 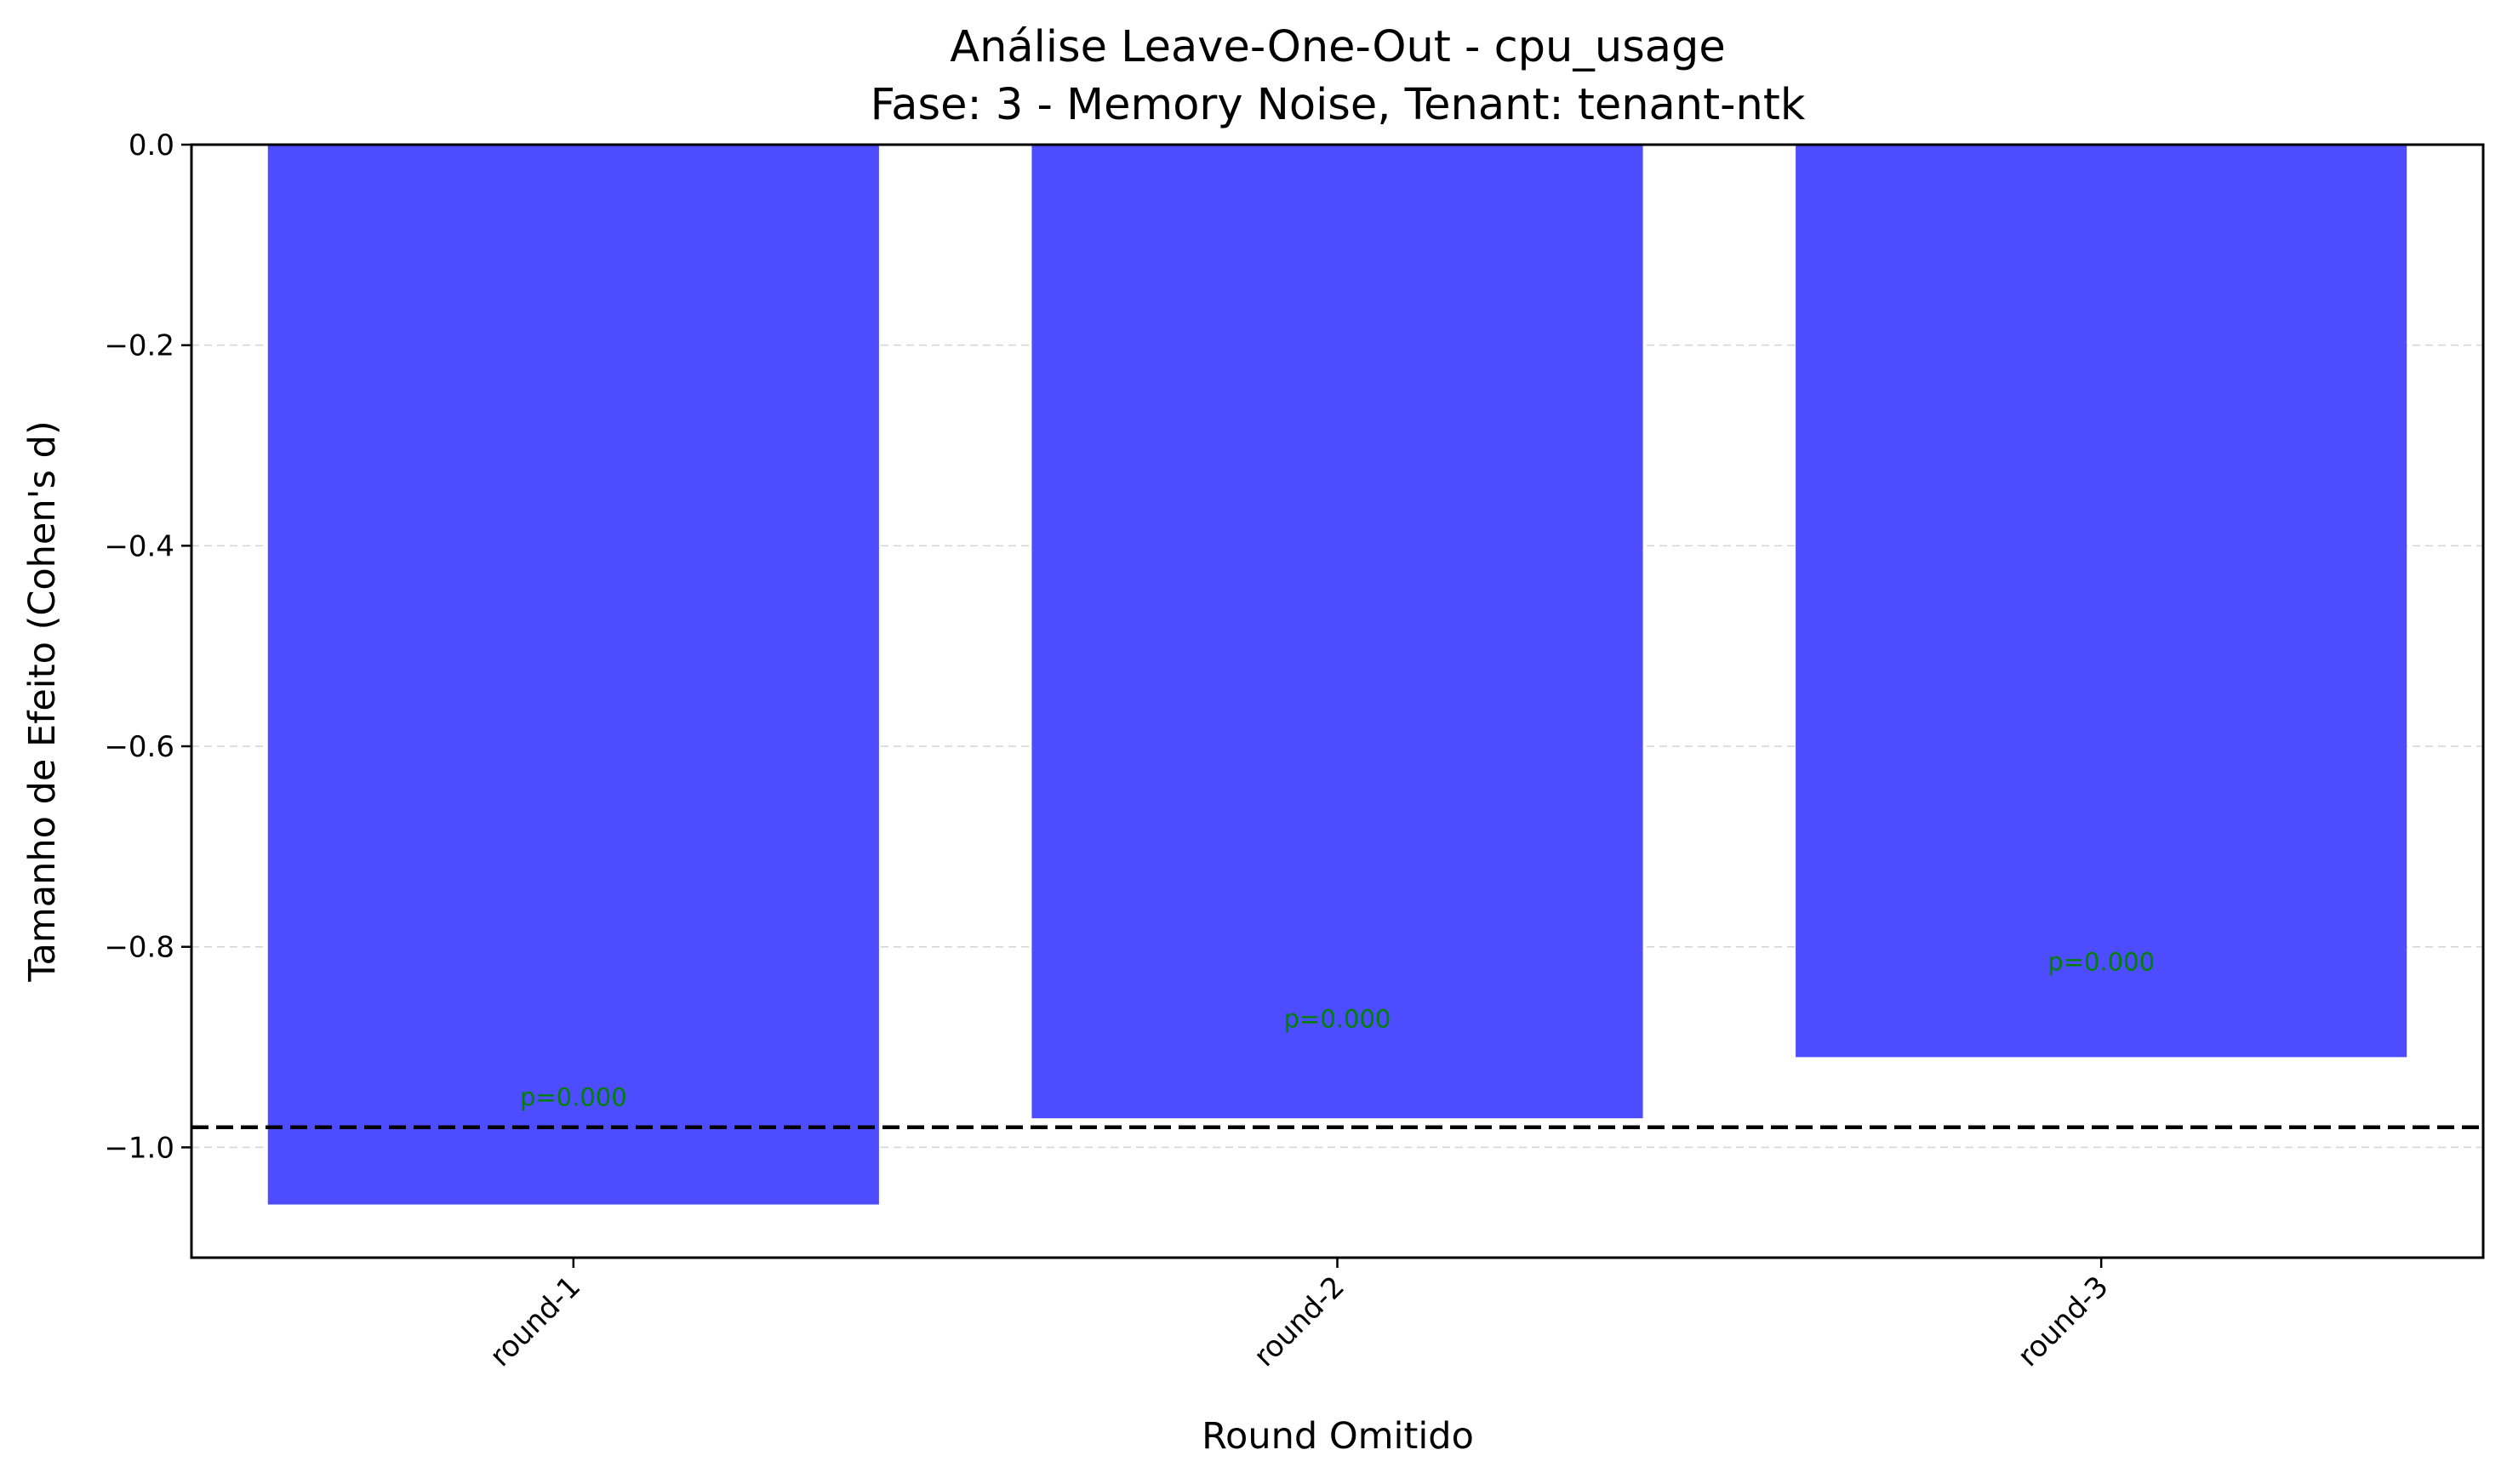 What do you see at coordinates (139, 747) in the screenshot?
I see `y-tick-label: −0.6` at bounding box center [139, 747].